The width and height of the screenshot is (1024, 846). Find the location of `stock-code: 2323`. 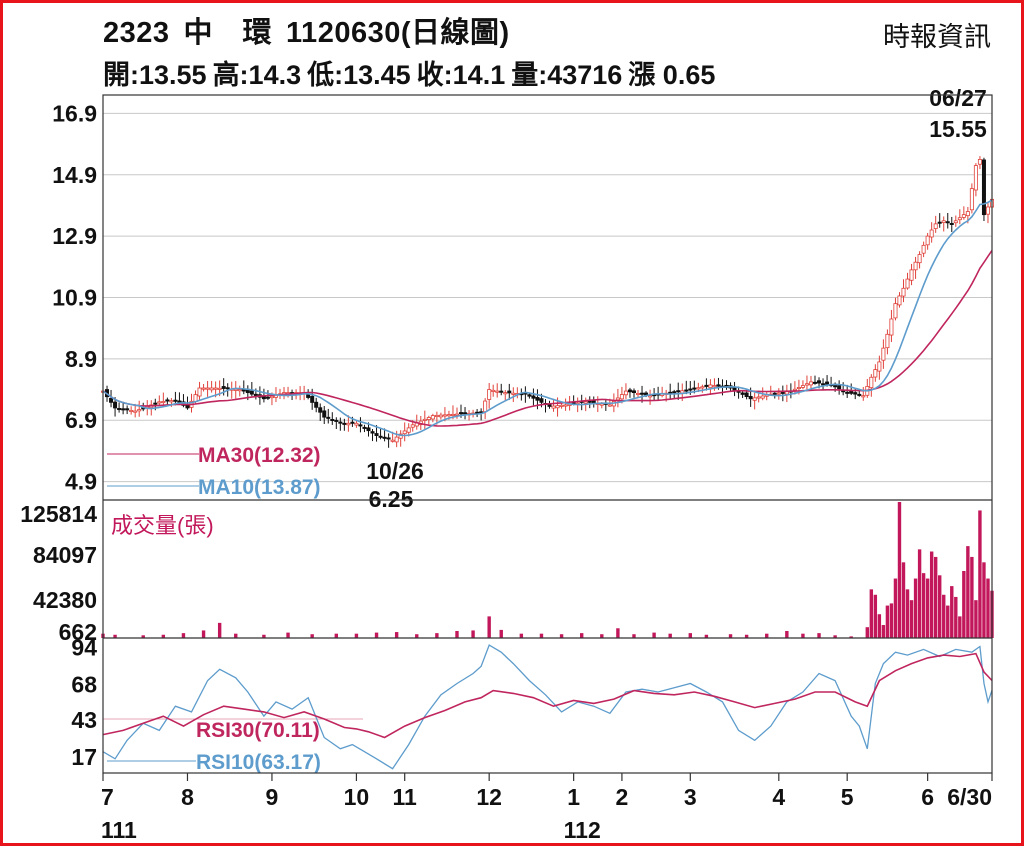

stock-code: 2323 is located at coordinates (136, 33).